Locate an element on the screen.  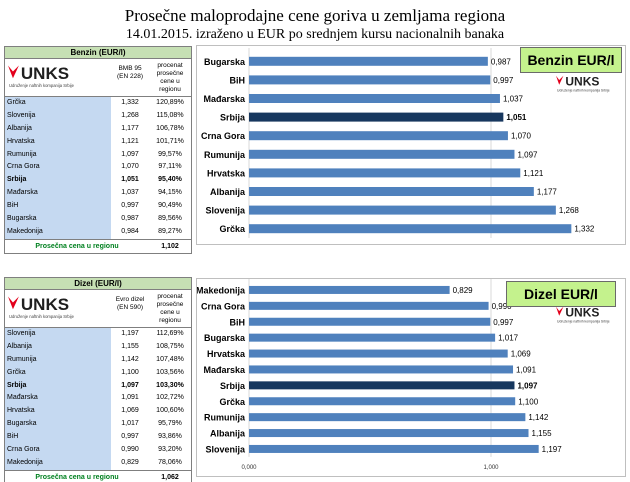
category-label: Srbija is located at coordinates (233, 118).